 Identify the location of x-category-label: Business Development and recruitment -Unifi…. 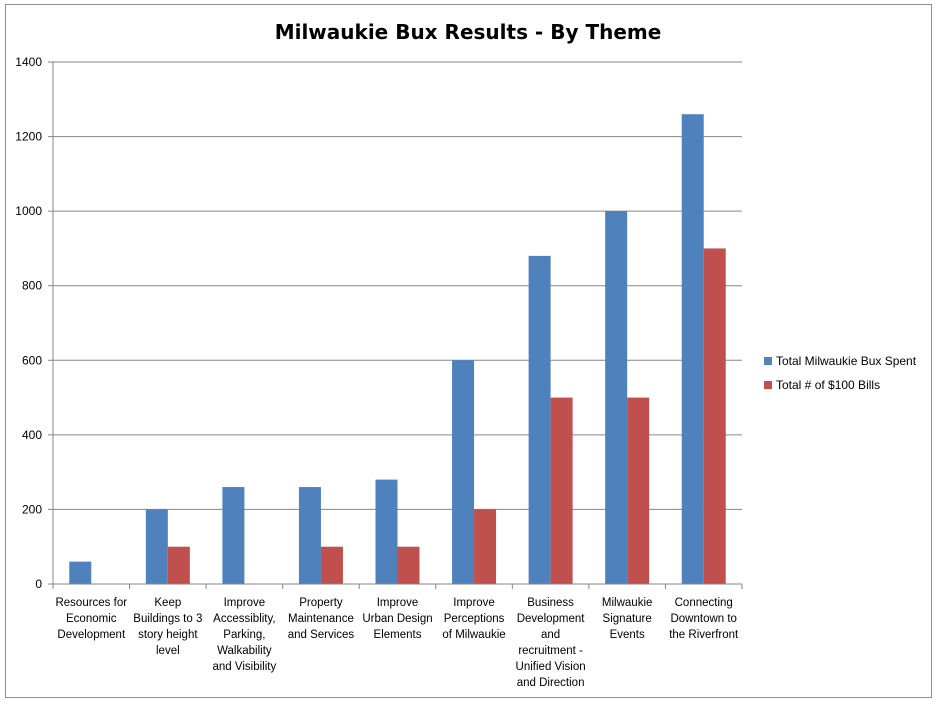
(551, 643).